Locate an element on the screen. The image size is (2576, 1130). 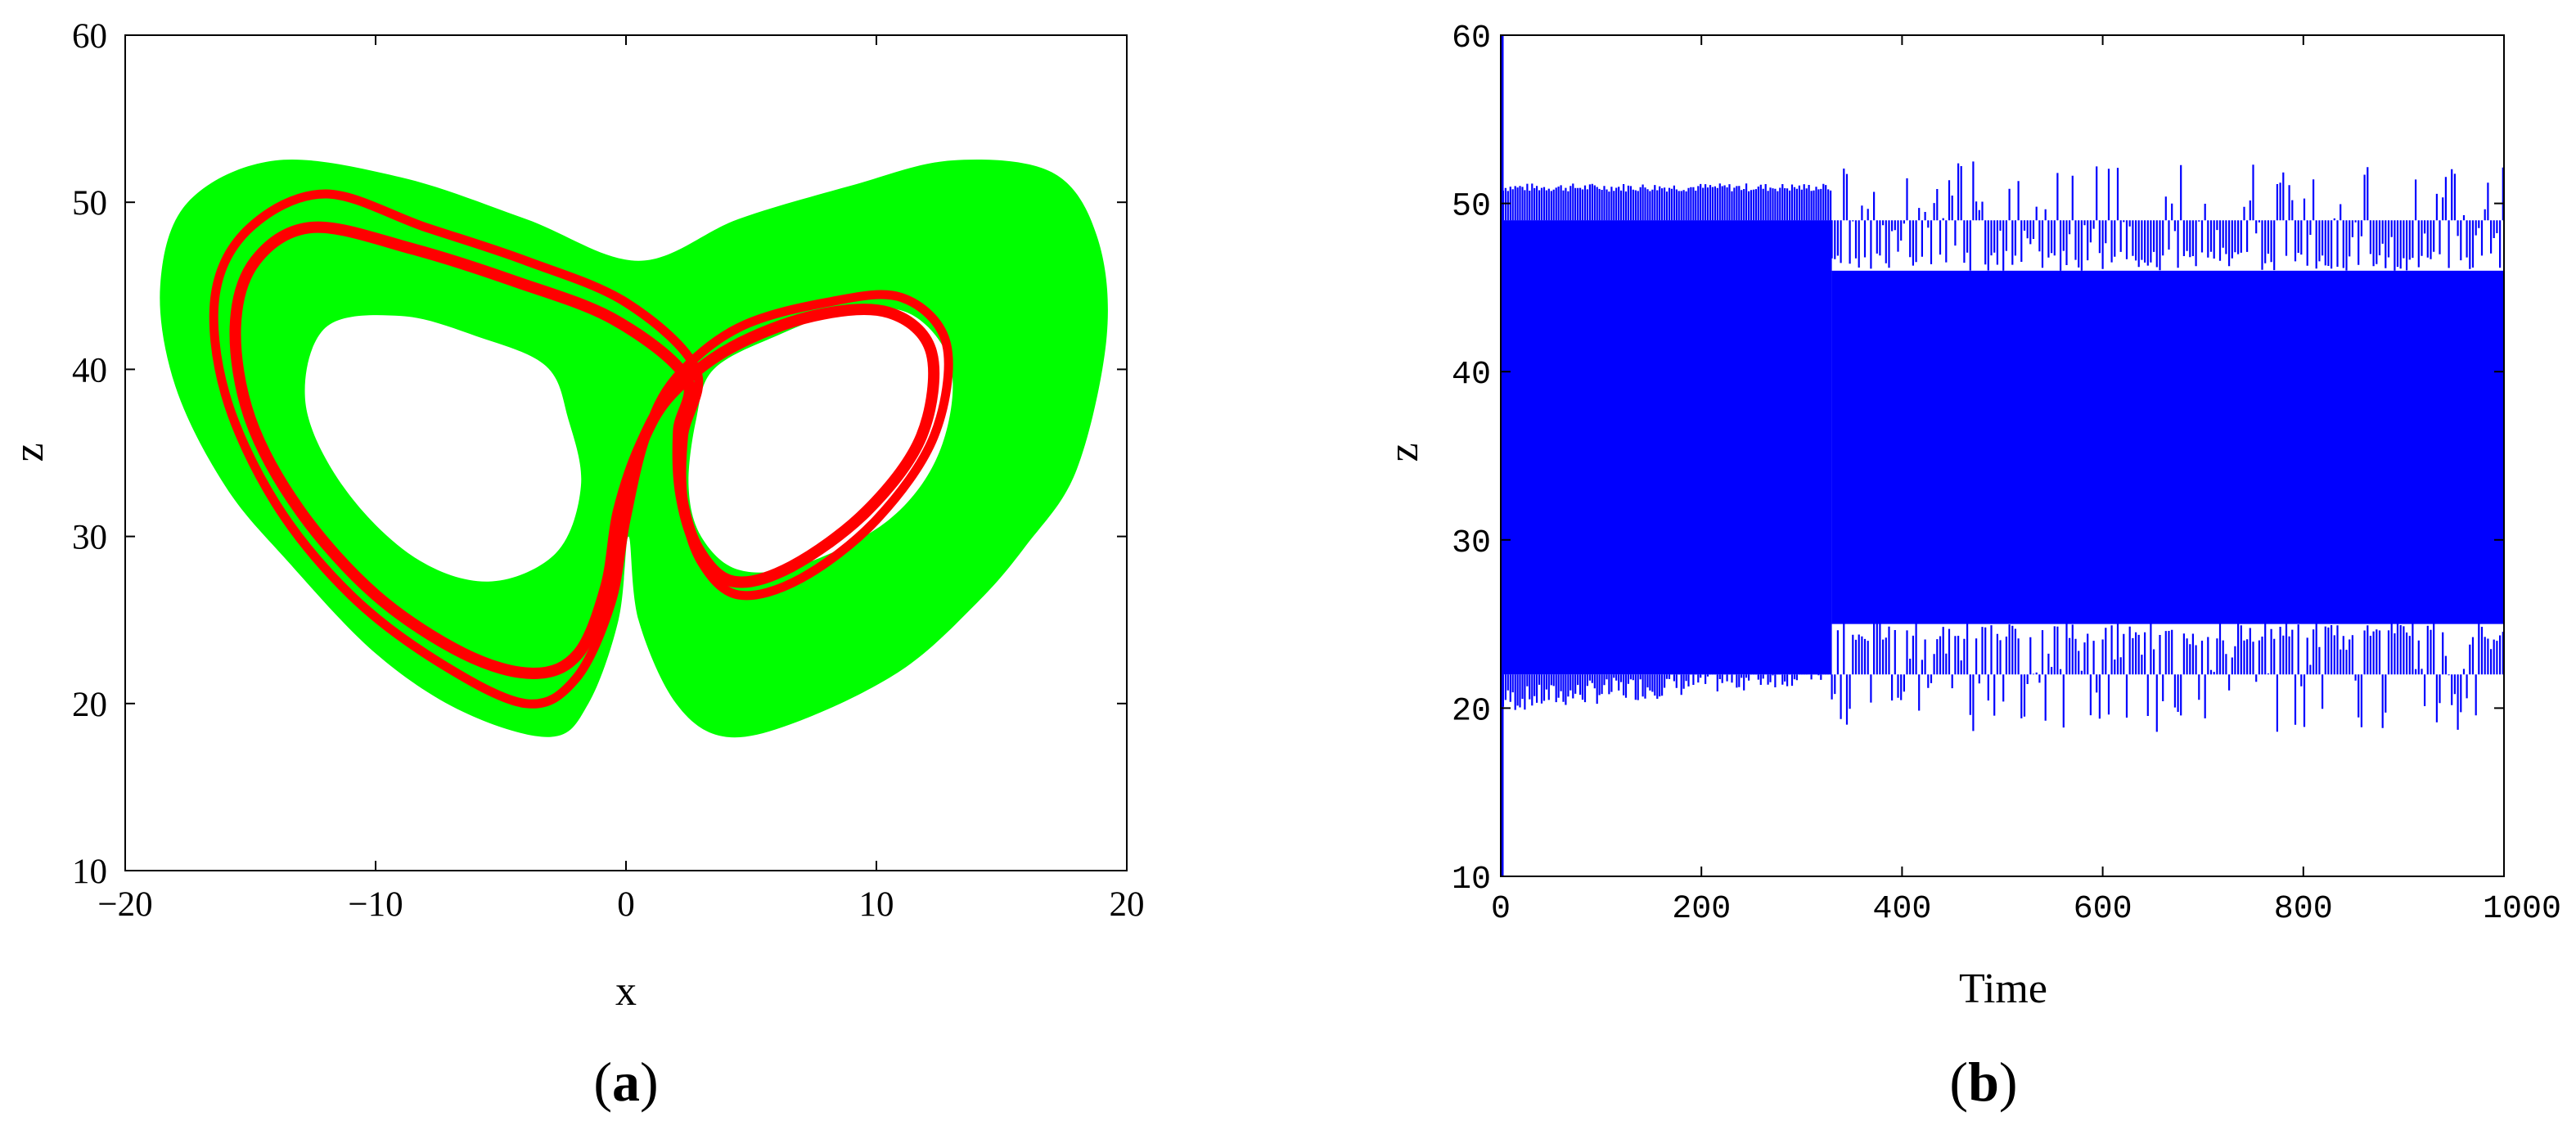
panel-b-label-open: ( is located at coordinates (1958, 1082).